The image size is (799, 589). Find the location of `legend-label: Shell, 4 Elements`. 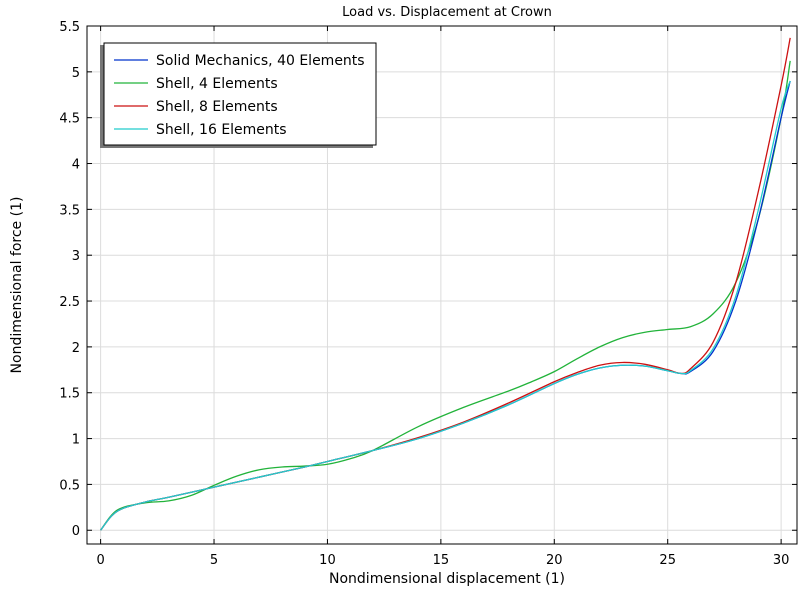

legend-label: Shell, 4 Elements is located at coordinates (217, 84).